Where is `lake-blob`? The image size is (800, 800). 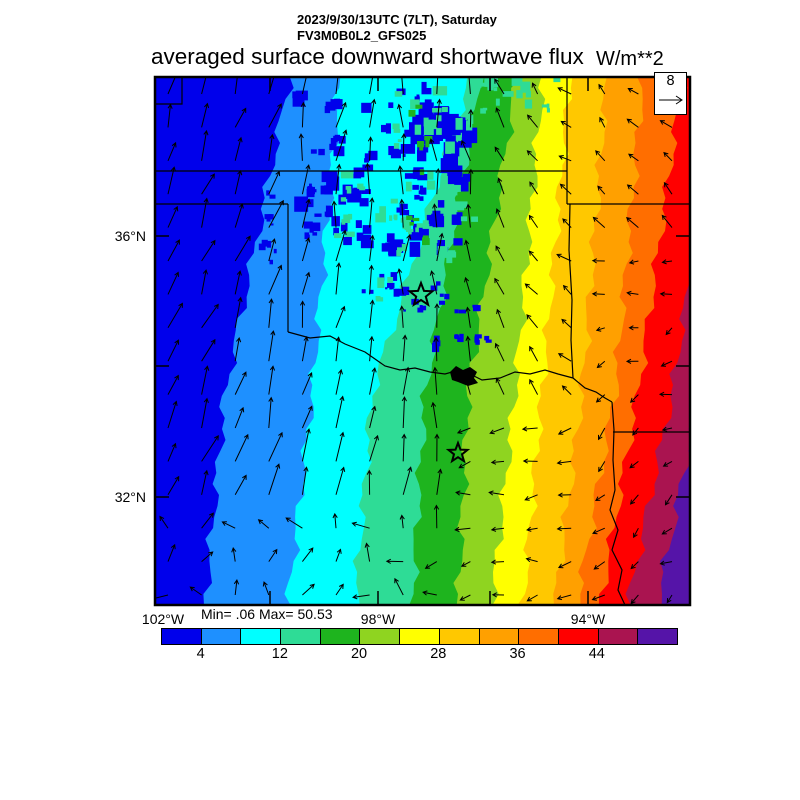 lake-blob is located at coordinates (464, 376).